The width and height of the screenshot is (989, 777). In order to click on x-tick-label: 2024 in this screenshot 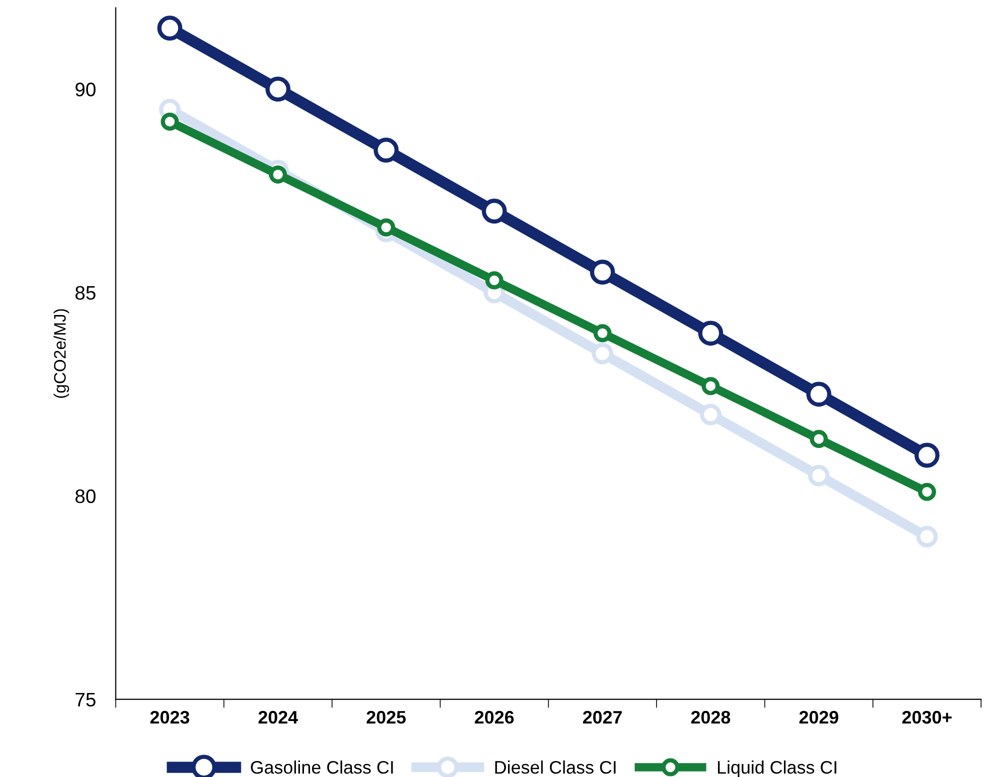, I will do `click(278, 717)`.